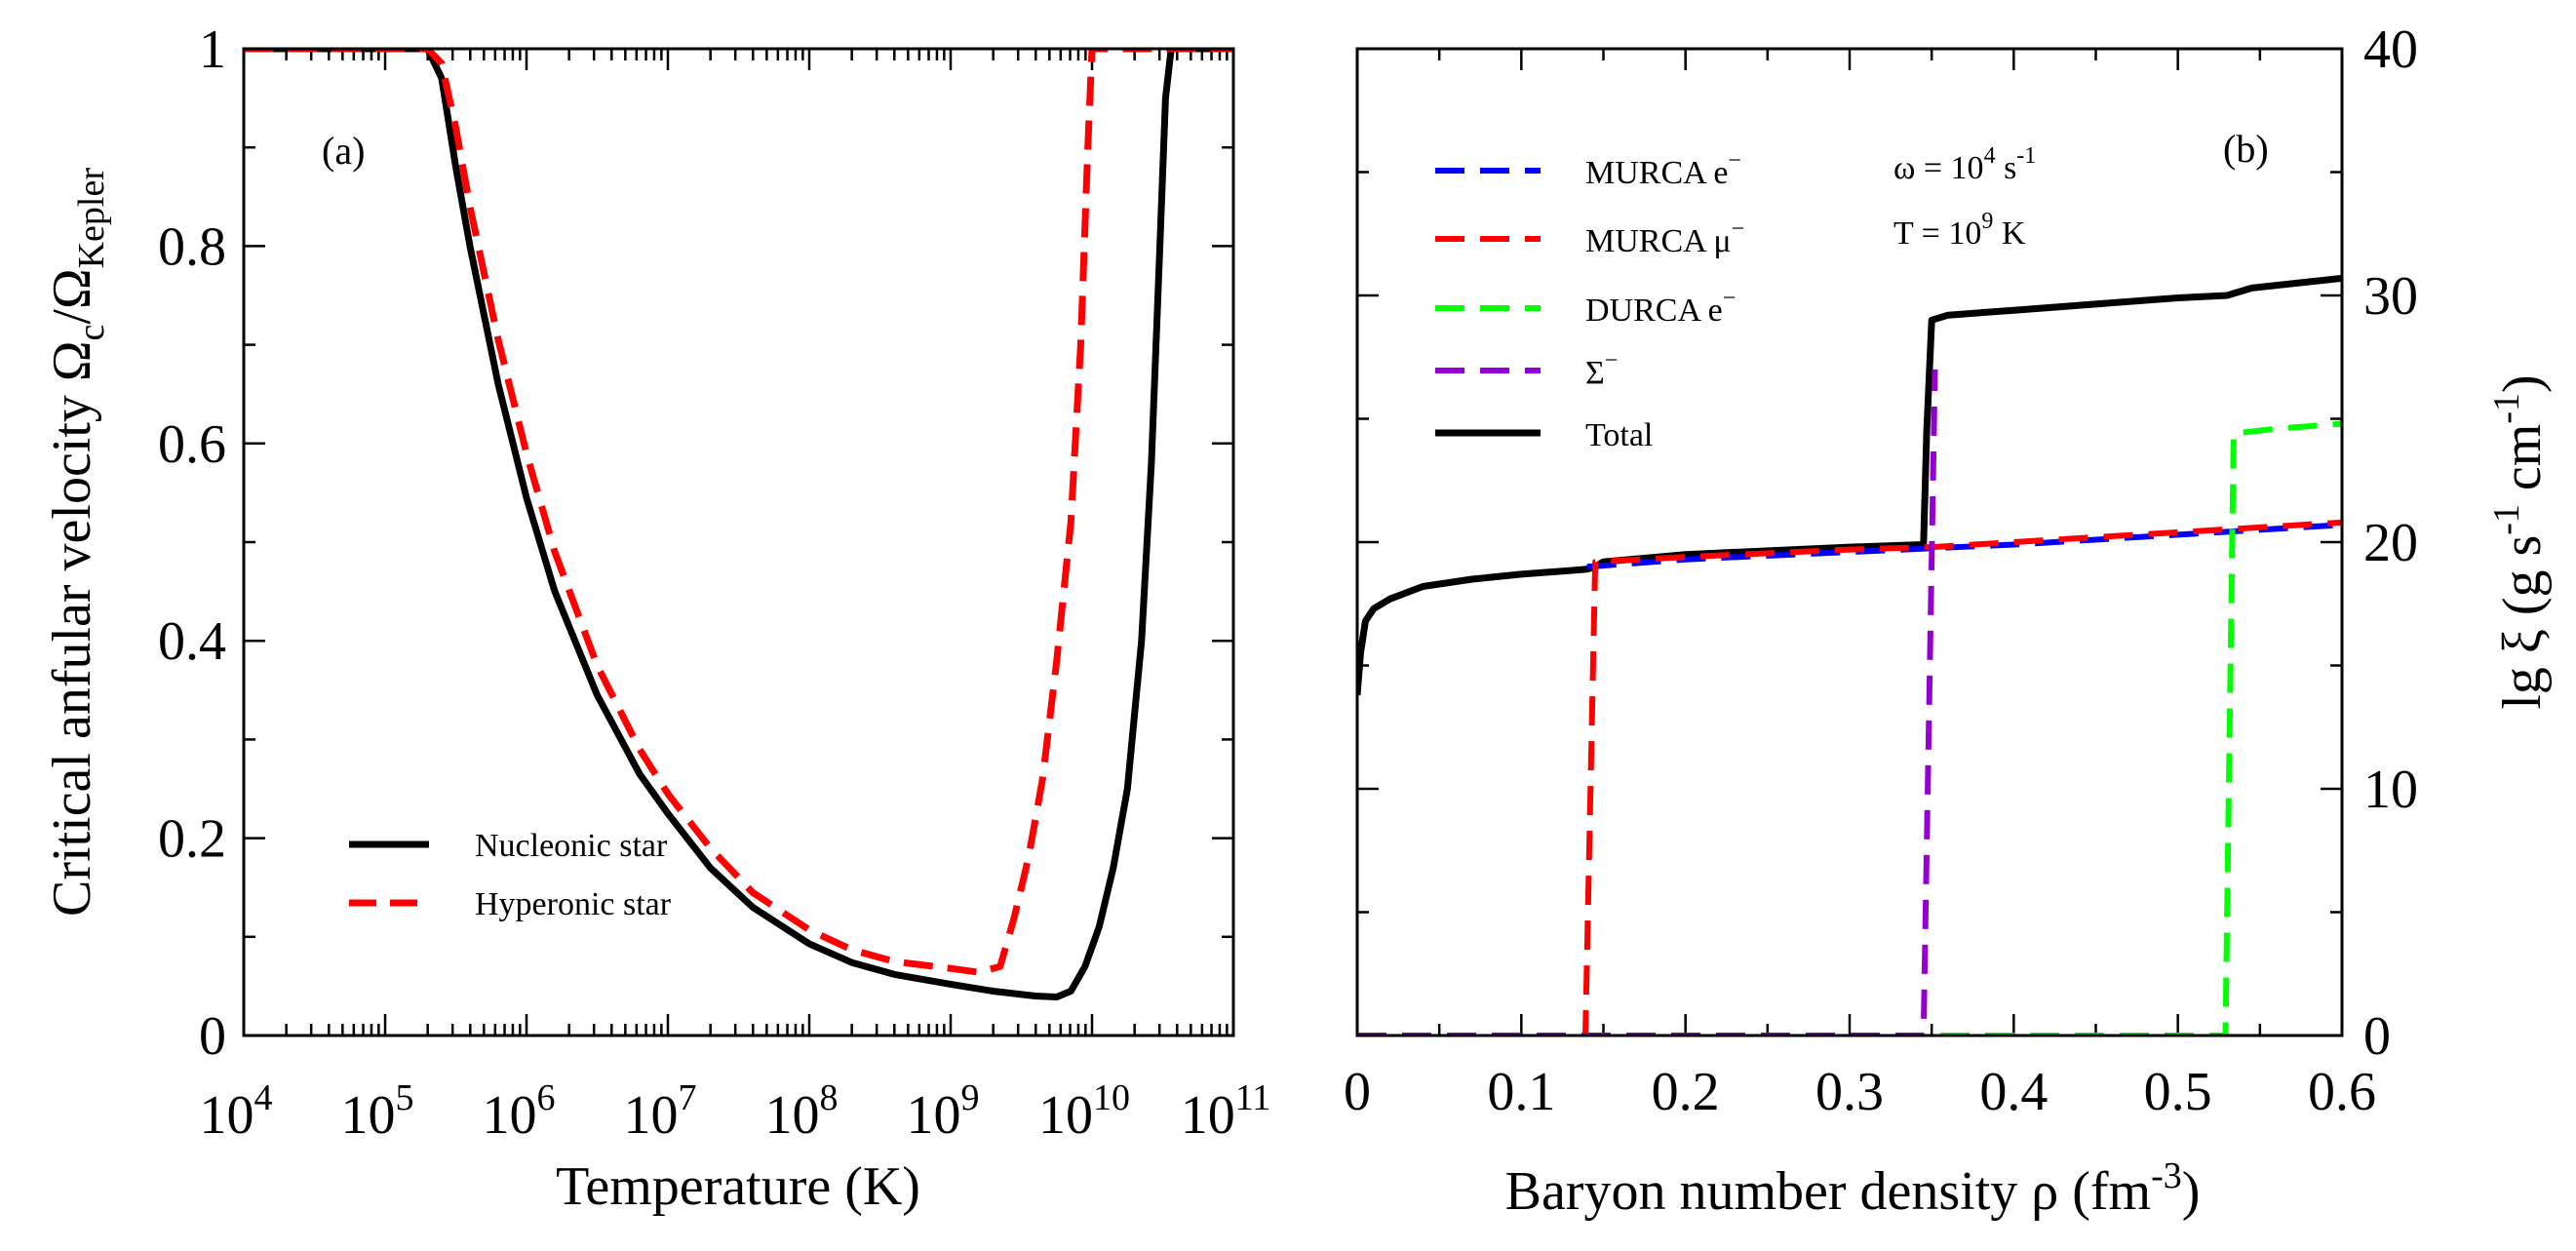 This screenshot has height=1251, width=2576. What do you see at coordinates (1686, 1092) in the screenshot?
I see `x-tick-label: 0.2` at bounding box center [1686, 1092].